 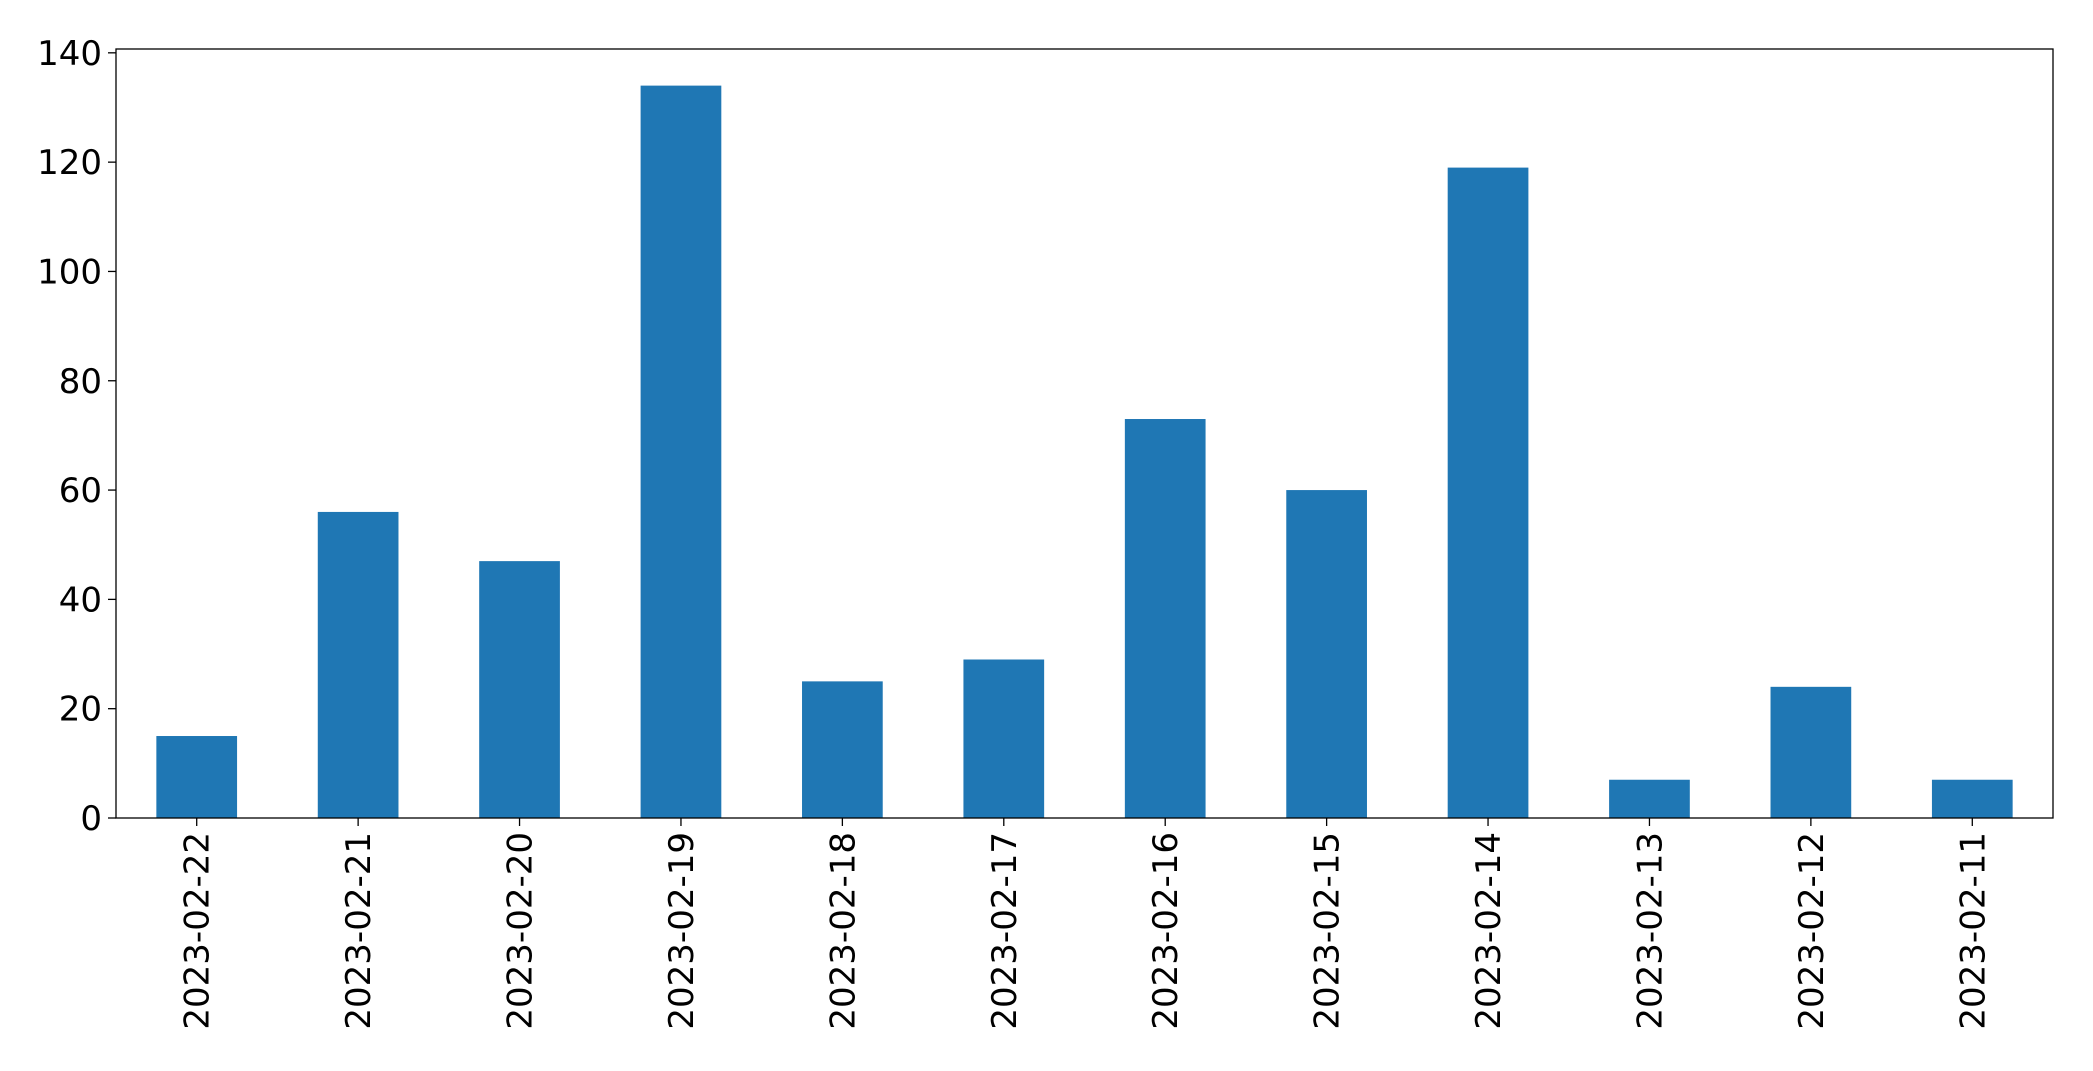 I want to click on y-tick-label: 140, so click(x=69, y=54).